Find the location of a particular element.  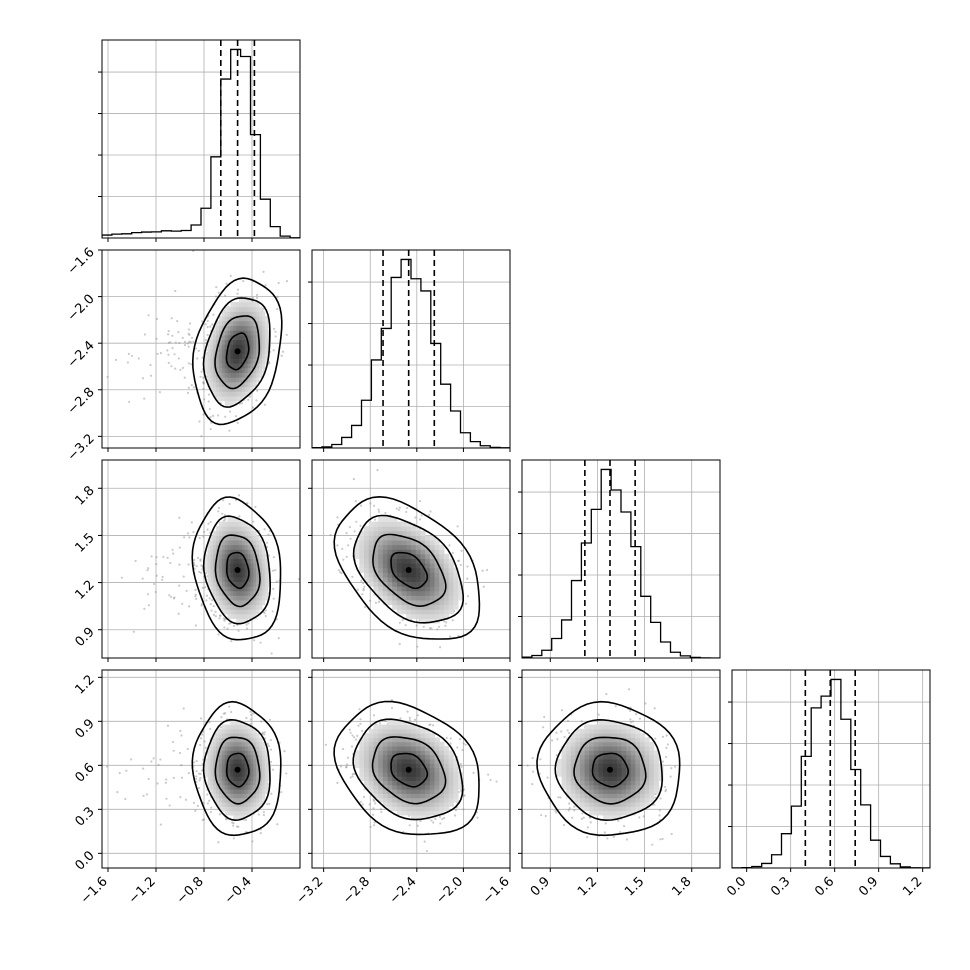

y-tick-label: −2.4 is located at coordinates (81, 354).